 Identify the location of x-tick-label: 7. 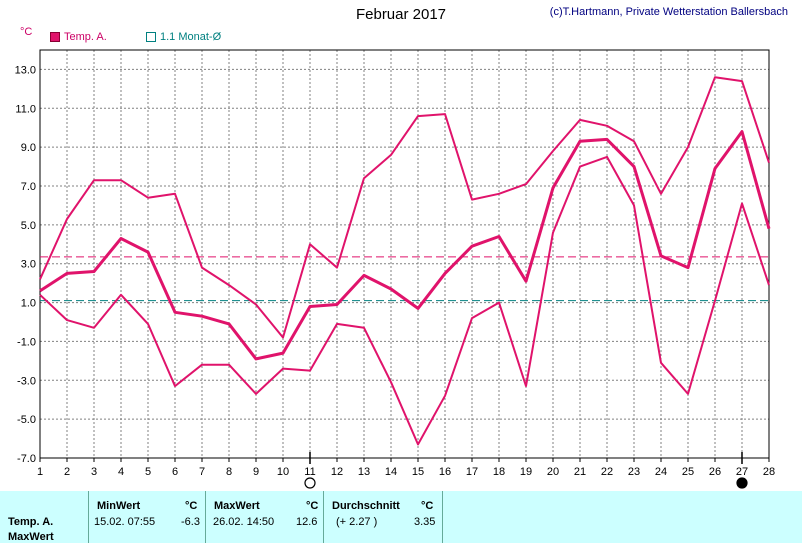
(202, 472).